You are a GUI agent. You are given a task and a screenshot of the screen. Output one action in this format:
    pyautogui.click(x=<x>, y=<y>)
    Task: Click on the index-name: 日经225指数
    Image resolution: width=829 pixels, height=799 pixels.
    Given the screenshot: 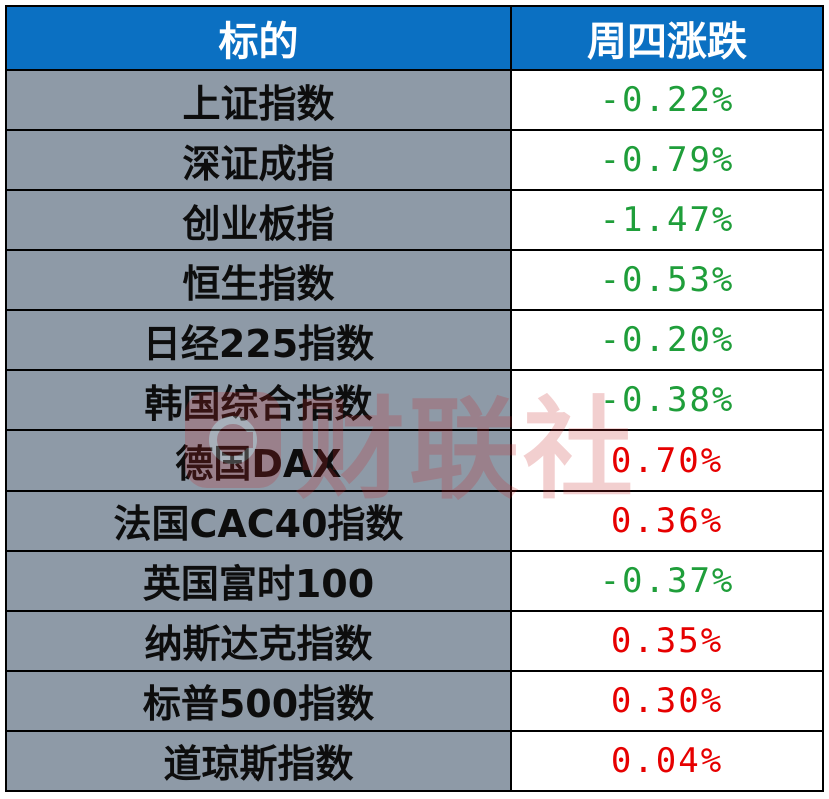 What is the action you would take?
    pyautogui.click(x=258, y=340)
    